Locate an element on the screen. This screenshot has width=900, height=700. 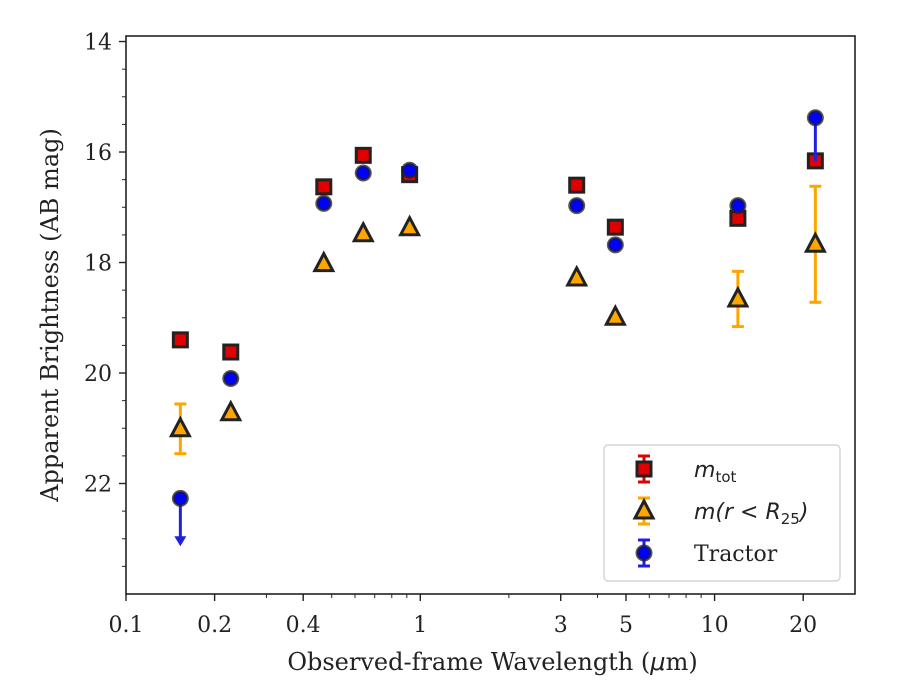
legend-label: mtot is located at coordinates (715, 472).